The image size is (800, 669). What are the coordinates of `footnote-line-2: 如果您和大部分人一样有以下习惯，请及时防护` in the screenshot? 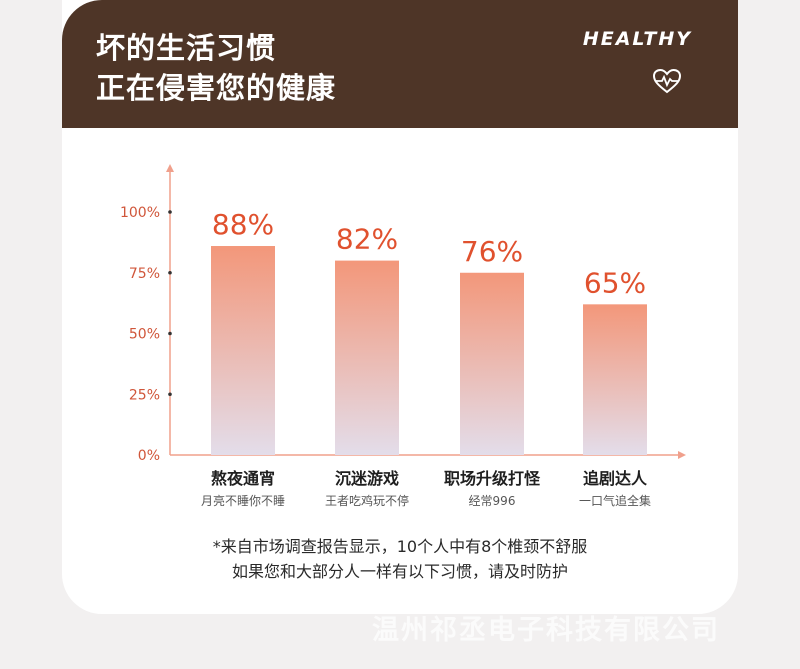 It's located at (399, 571).